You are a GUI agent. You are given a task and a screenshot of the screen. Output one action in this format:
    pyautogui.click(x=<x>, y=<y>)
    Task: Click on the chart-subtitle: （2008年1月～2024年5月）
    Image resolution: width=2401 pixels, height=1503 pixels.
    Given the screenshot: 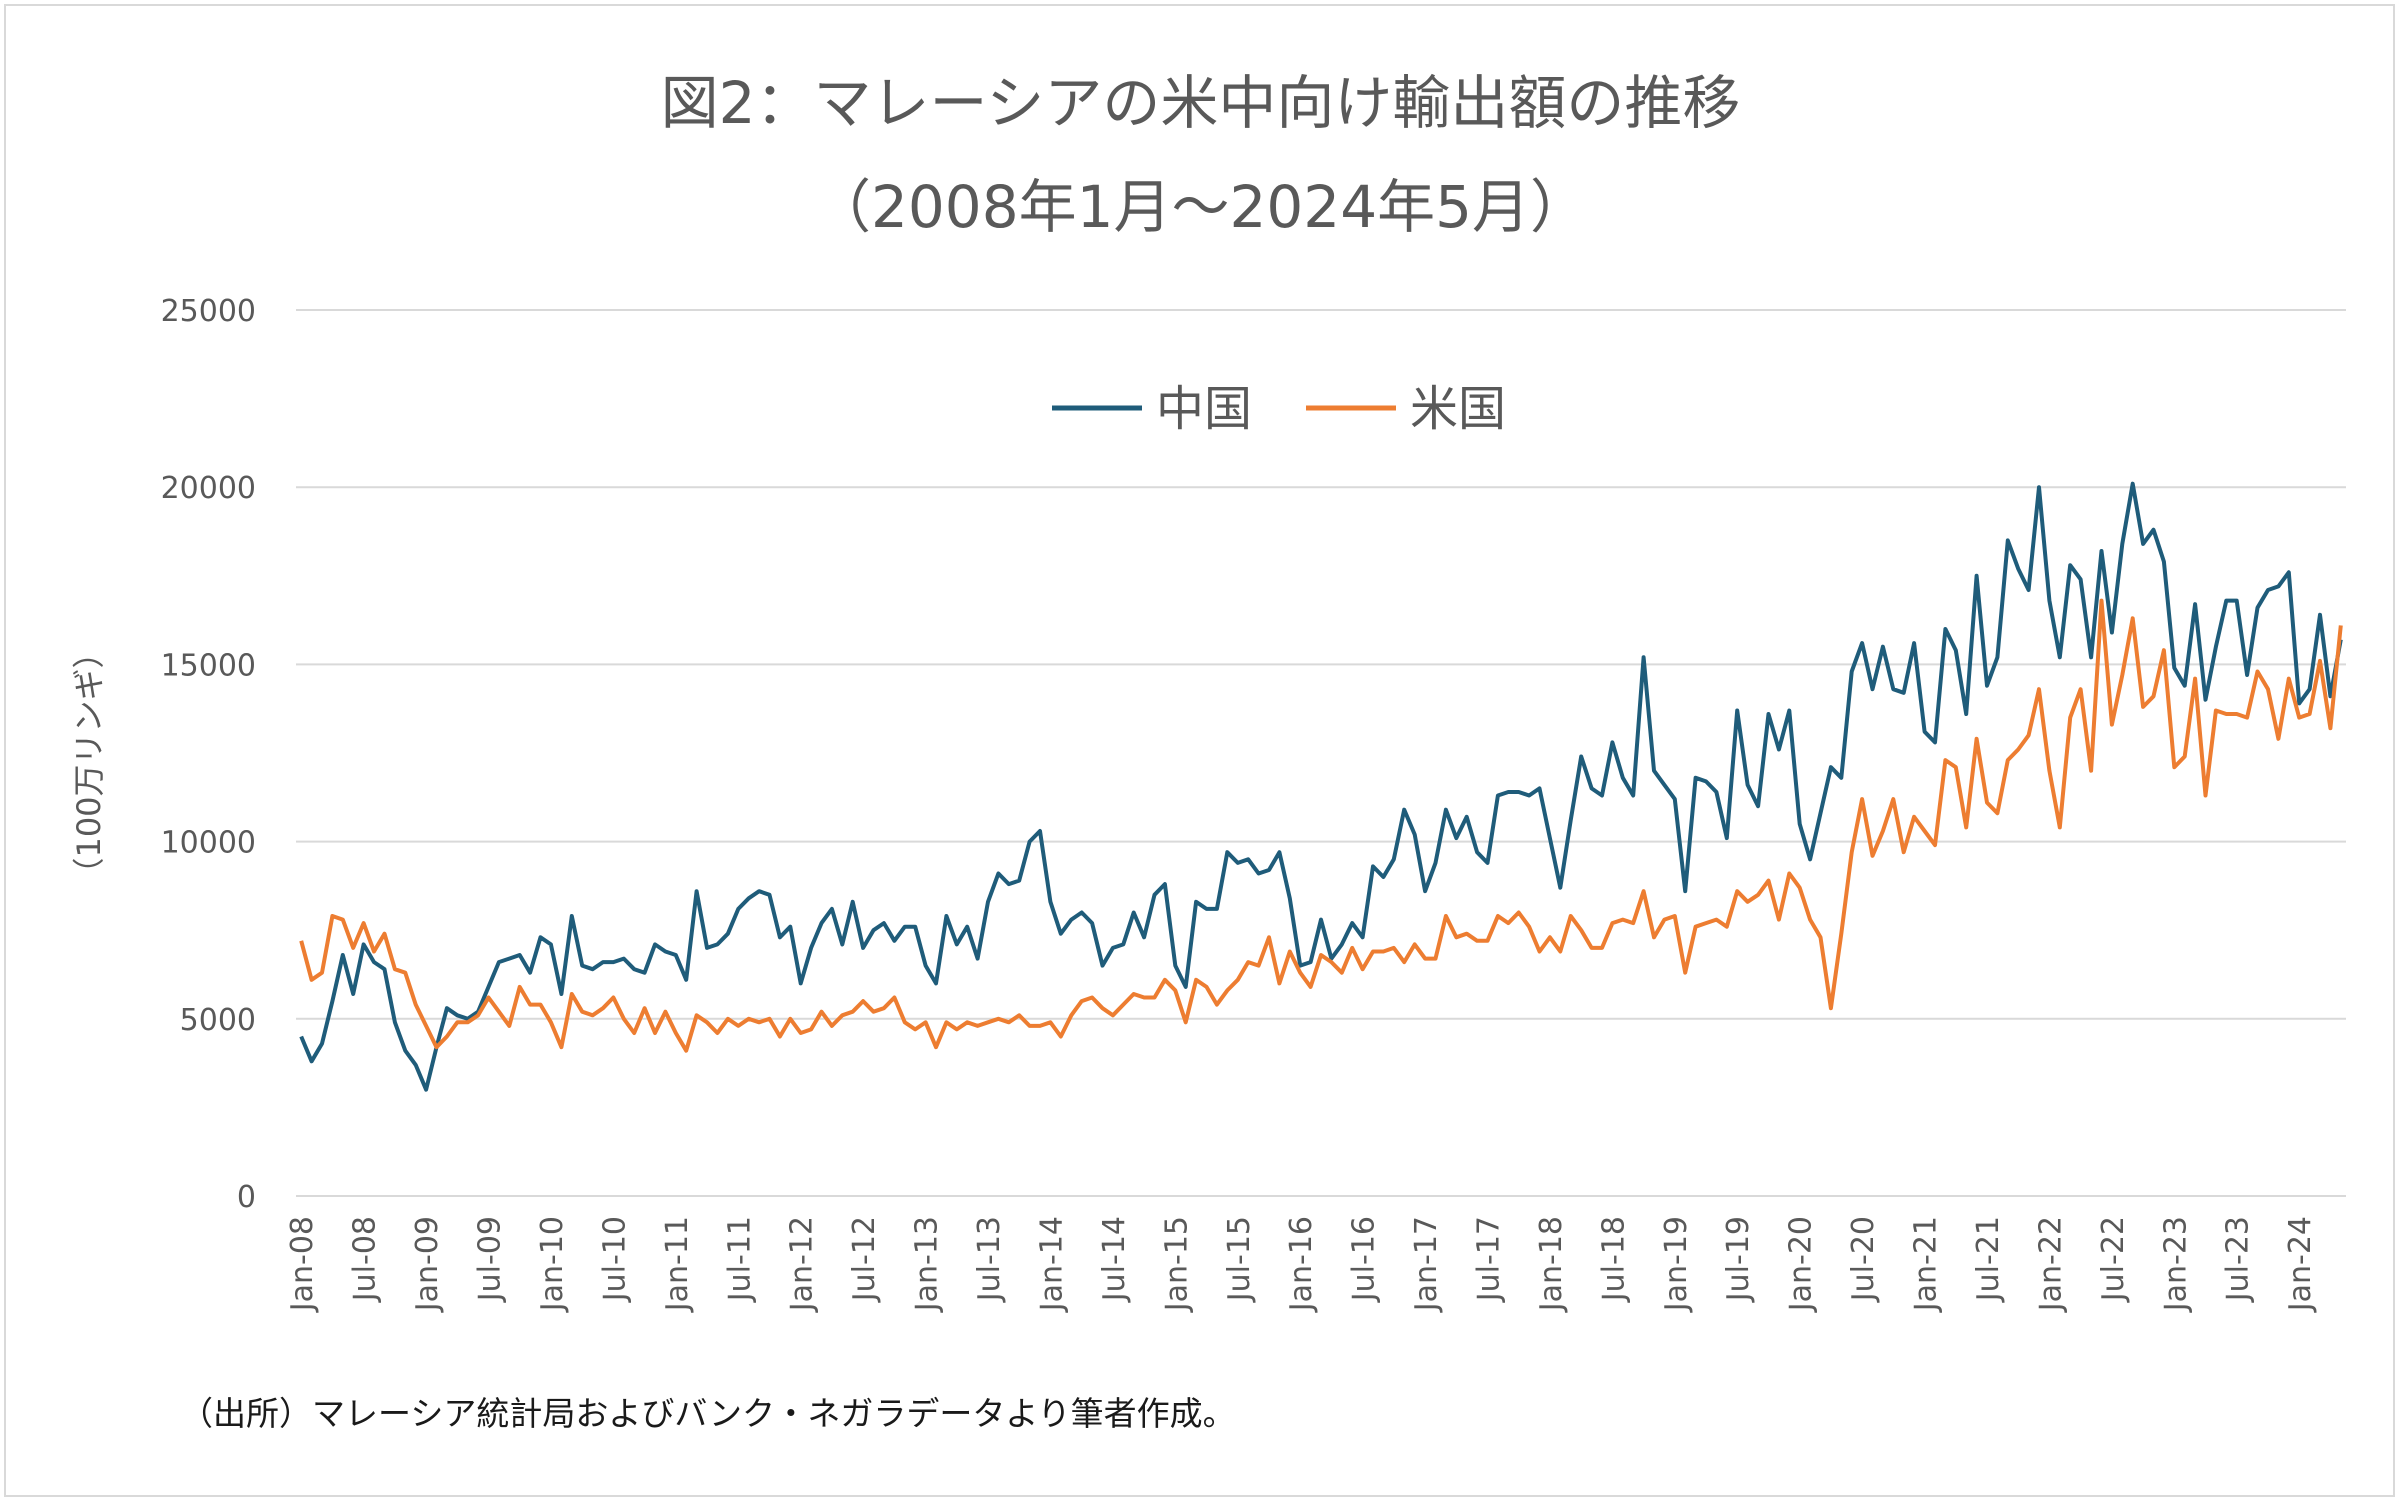 What is the action you would take?
    pyautogui.click(x=1200, y=207)
    